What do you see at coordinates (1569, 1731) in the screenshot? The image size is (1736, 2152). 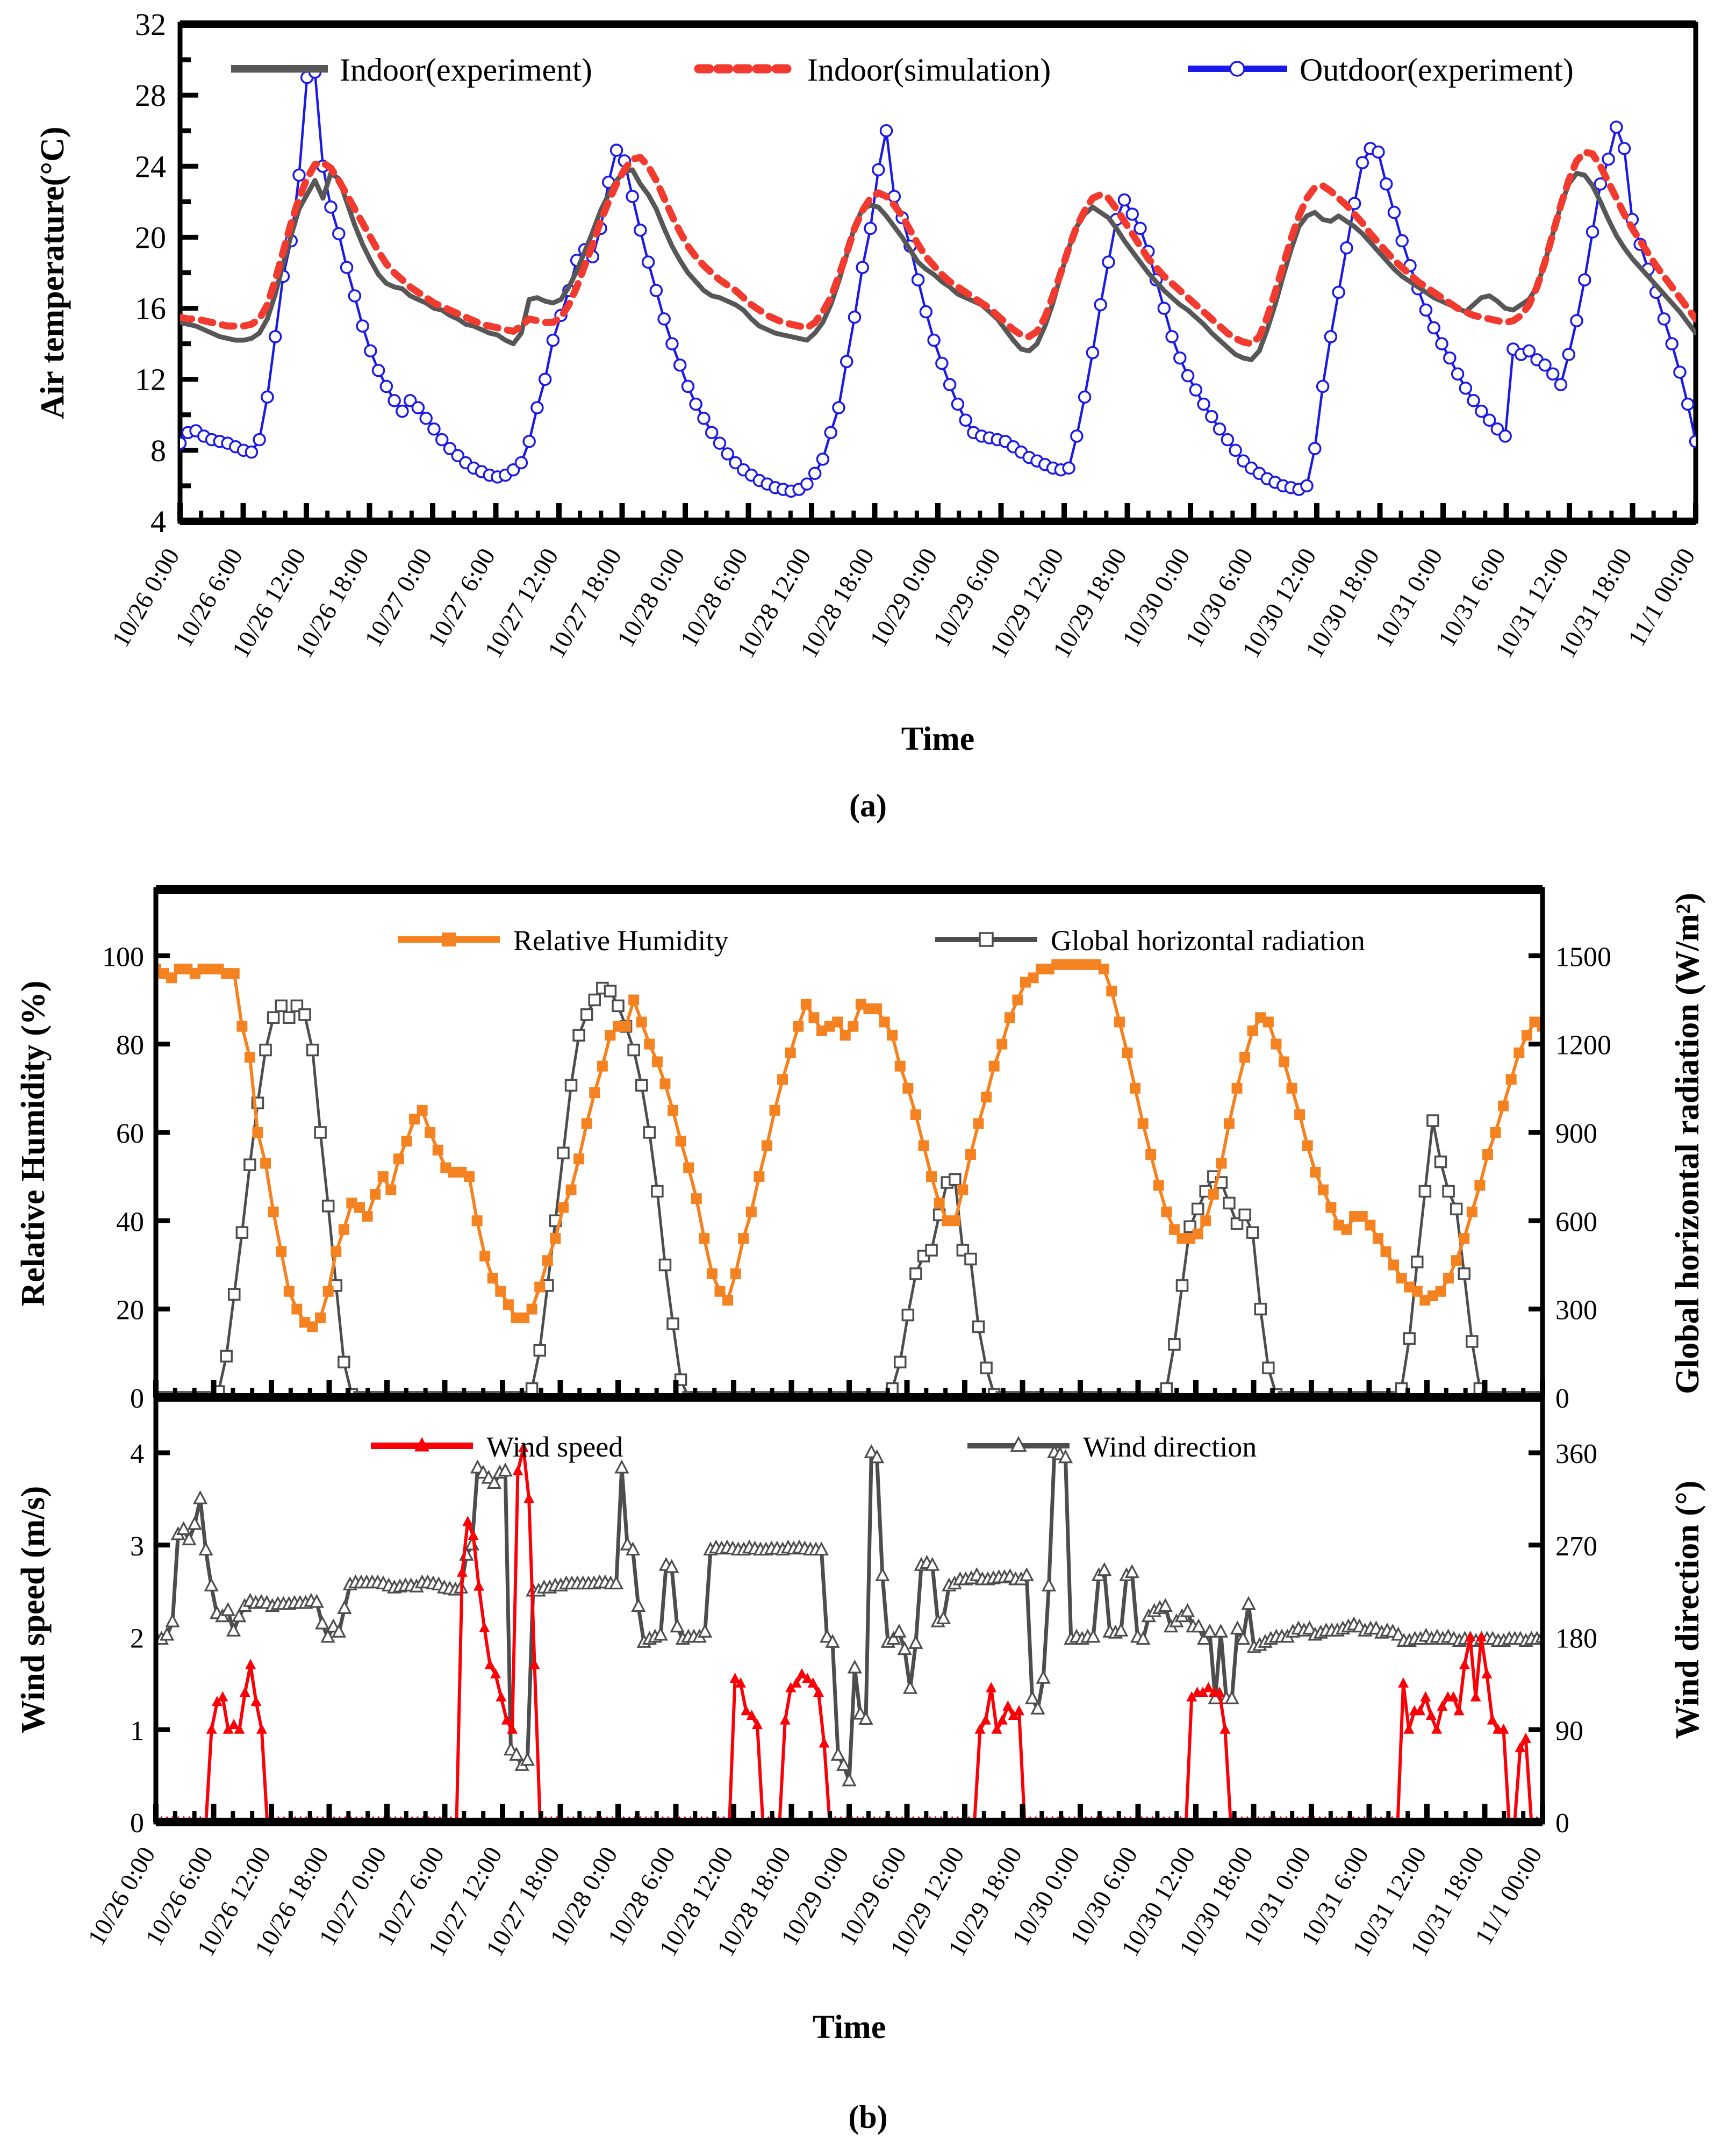 I see `y-tick-label: 90` at bounding box center [1569, 1731].